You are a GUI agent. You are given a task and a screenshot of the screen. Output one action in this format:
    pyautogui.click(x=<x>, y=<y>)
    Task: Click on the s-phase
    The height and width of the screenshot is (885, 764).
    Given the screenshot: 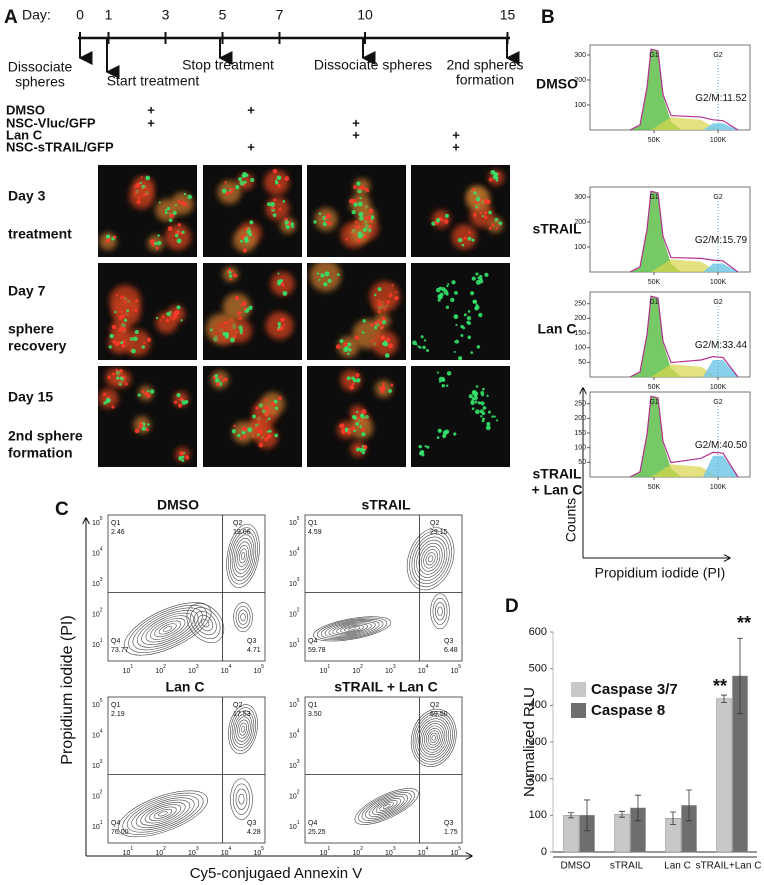 What is the action you would take?
    pyautogui.click(x=684, y=370)
    